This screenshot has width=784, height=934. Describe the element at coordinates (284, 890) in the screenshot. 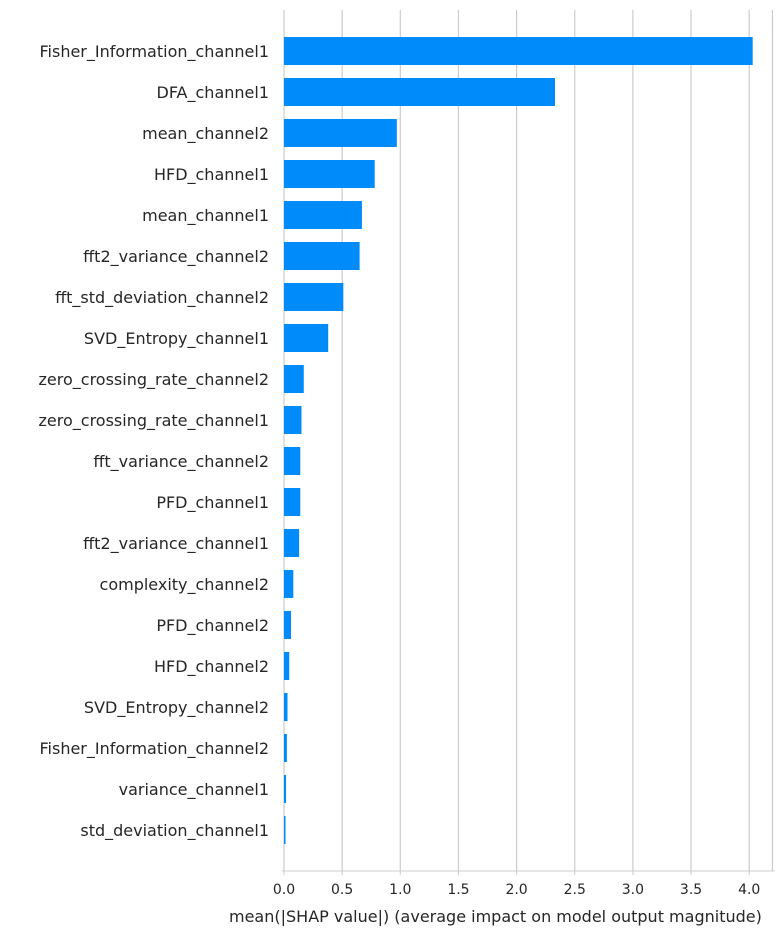

I see `x-tick-label-0.0: 0.0` at that location.